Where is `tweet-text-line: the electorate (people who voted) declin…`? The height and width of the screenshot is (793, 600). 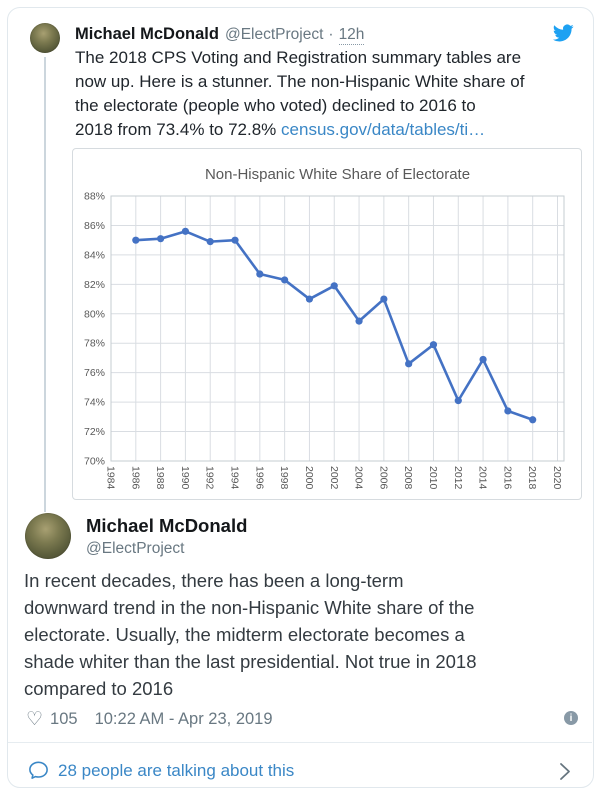
tweet-text-line: the electorate (people who voted) declin… is located at coordinates (275, 105).